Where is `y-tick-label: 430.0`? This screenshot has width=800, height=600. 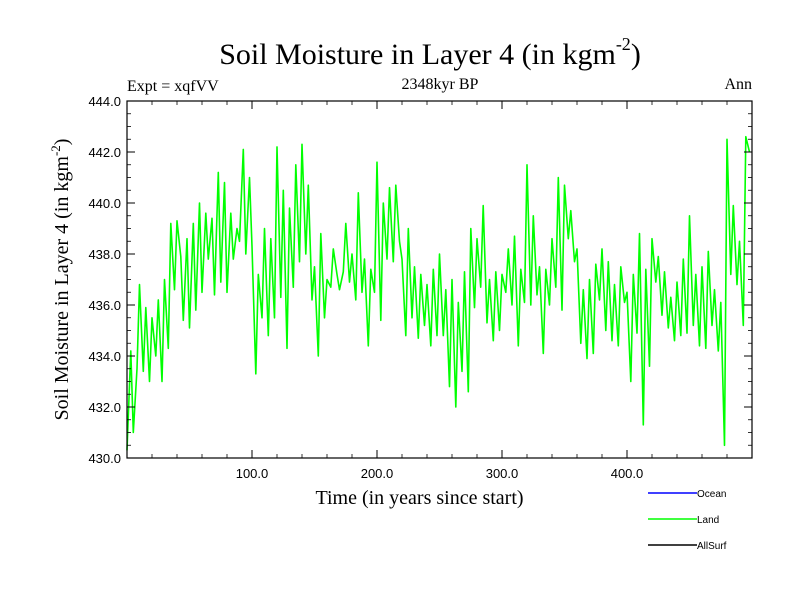 y-tick-label: 430.0 is located at coordinates (104, 458).